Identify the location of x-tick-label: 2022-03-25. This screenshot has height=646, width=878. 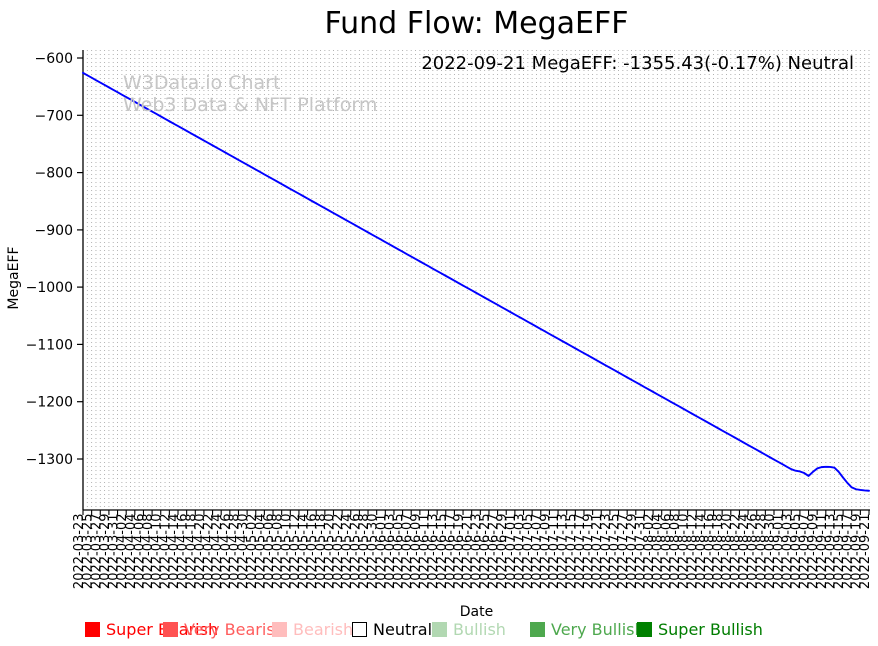
(88, 552).